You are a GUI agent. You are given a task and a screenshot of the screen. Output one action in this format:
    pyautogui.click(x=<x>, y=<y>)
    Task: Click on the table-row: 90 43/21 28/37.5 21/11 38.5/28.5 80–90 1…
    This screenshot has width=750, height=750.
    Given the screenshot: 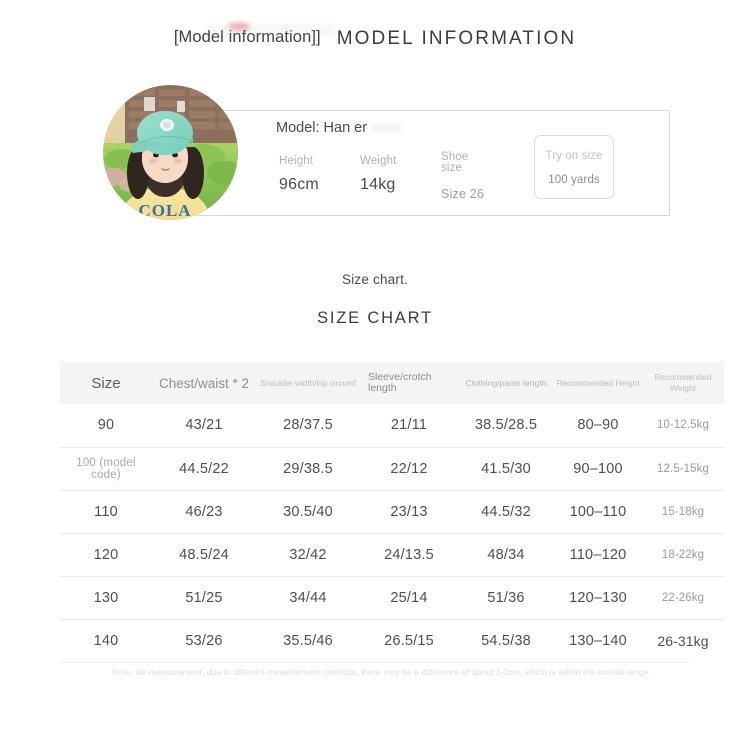 What is the action you would take?
    pyautogui.click(x=392, y=425)
    